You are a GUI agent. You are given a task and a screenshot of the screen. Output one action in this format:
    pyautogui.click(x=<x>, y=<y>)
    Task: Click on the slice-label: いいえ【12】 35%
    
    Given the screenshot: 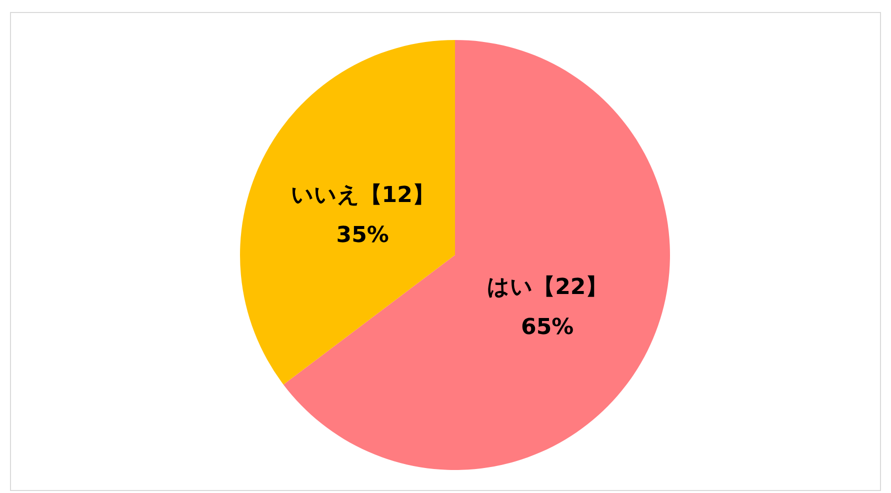 What is the action you would take?
    pyautogui.click(x=362, y=215)
    